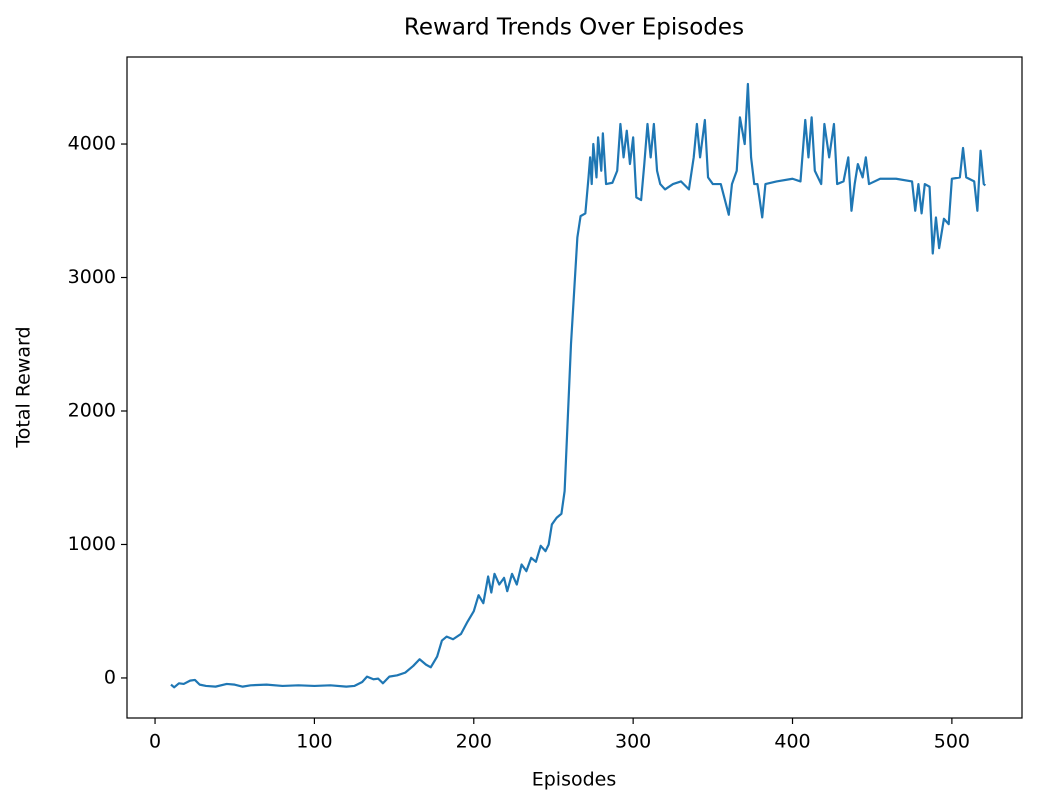  Describe the element at coordinates (474, 742) in the screenshot. I see `x-tick-label: 200` at that location.